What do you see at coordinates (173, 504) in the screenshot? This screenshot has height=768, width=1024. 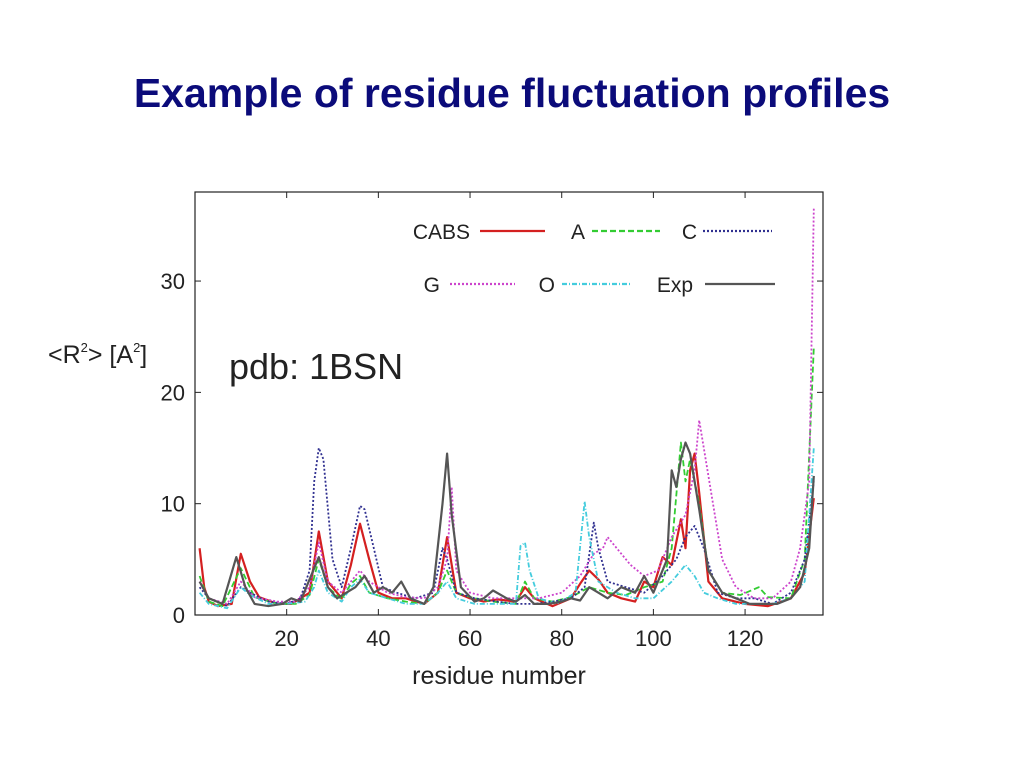 I see `y-tick-label: 10` at bounding box center [173, 504].